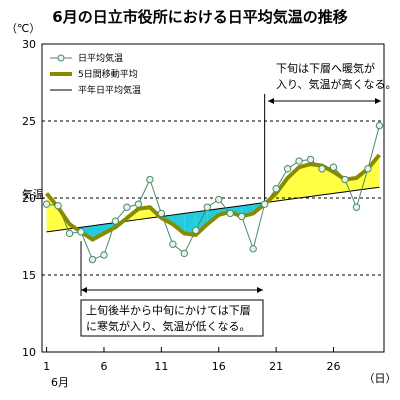 This screenshot has height=400, width=400. What do you see at coordinates (168, 326) in the screenshot?
I see `annotation-early-line-2: に寒気が入り、気温が低くなる。` at bounding box center [168, 326].